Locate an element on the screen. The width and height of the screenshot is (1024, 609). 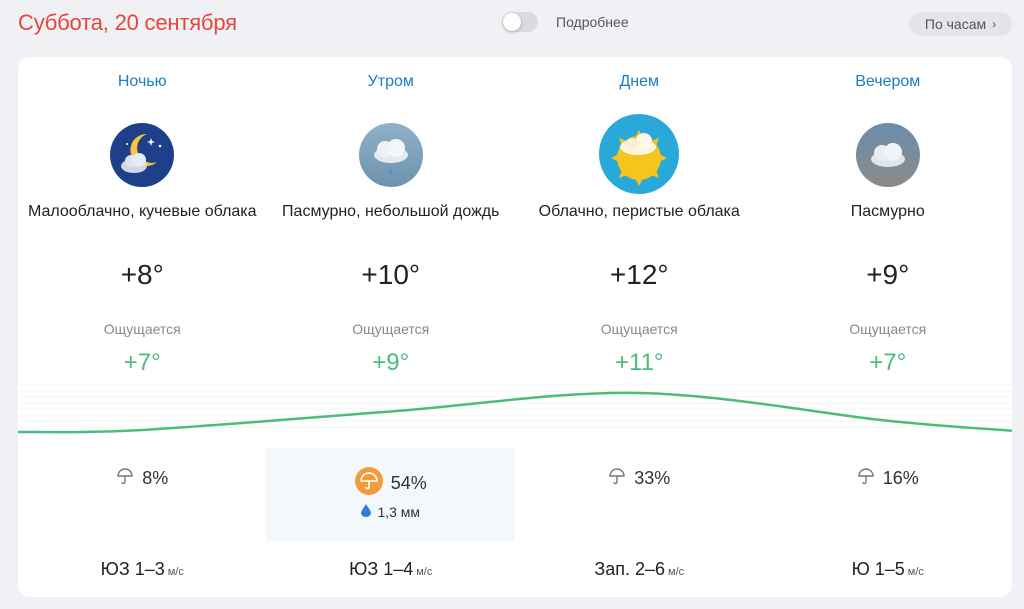
details-toggle is located at coordinates (520, 22).